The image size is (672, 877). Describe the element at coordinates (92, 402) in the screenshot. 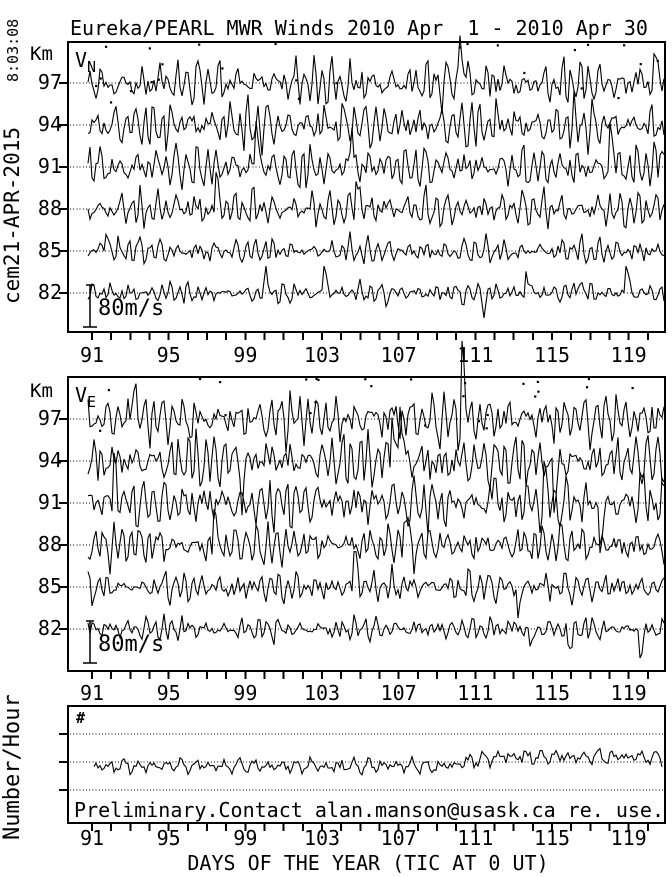

I see `v-east-subscript: E` at that location.